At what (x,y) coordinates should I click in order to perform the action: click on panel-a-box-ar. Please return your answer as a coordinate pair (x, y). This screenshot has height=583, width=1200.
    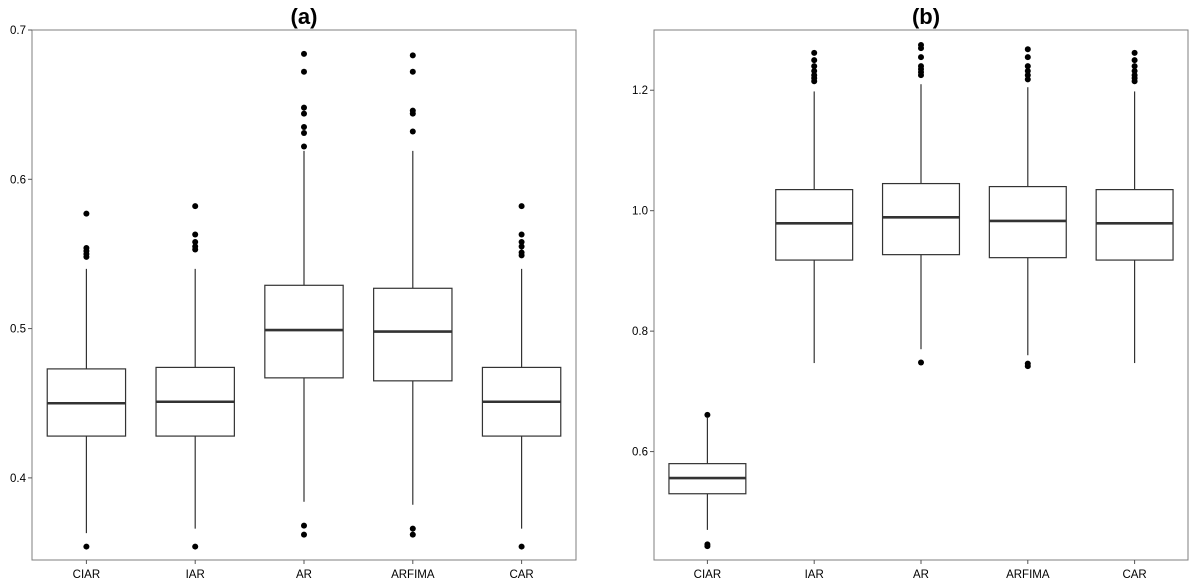
    Looking at the image, I should click on (304, 294).